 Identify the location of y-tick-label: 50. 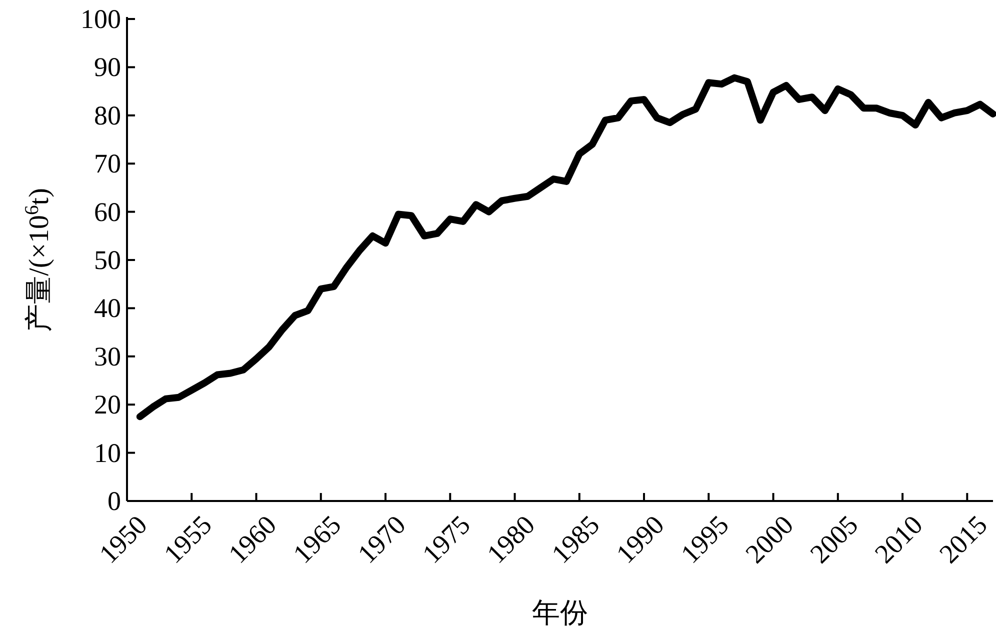
(107, 260).